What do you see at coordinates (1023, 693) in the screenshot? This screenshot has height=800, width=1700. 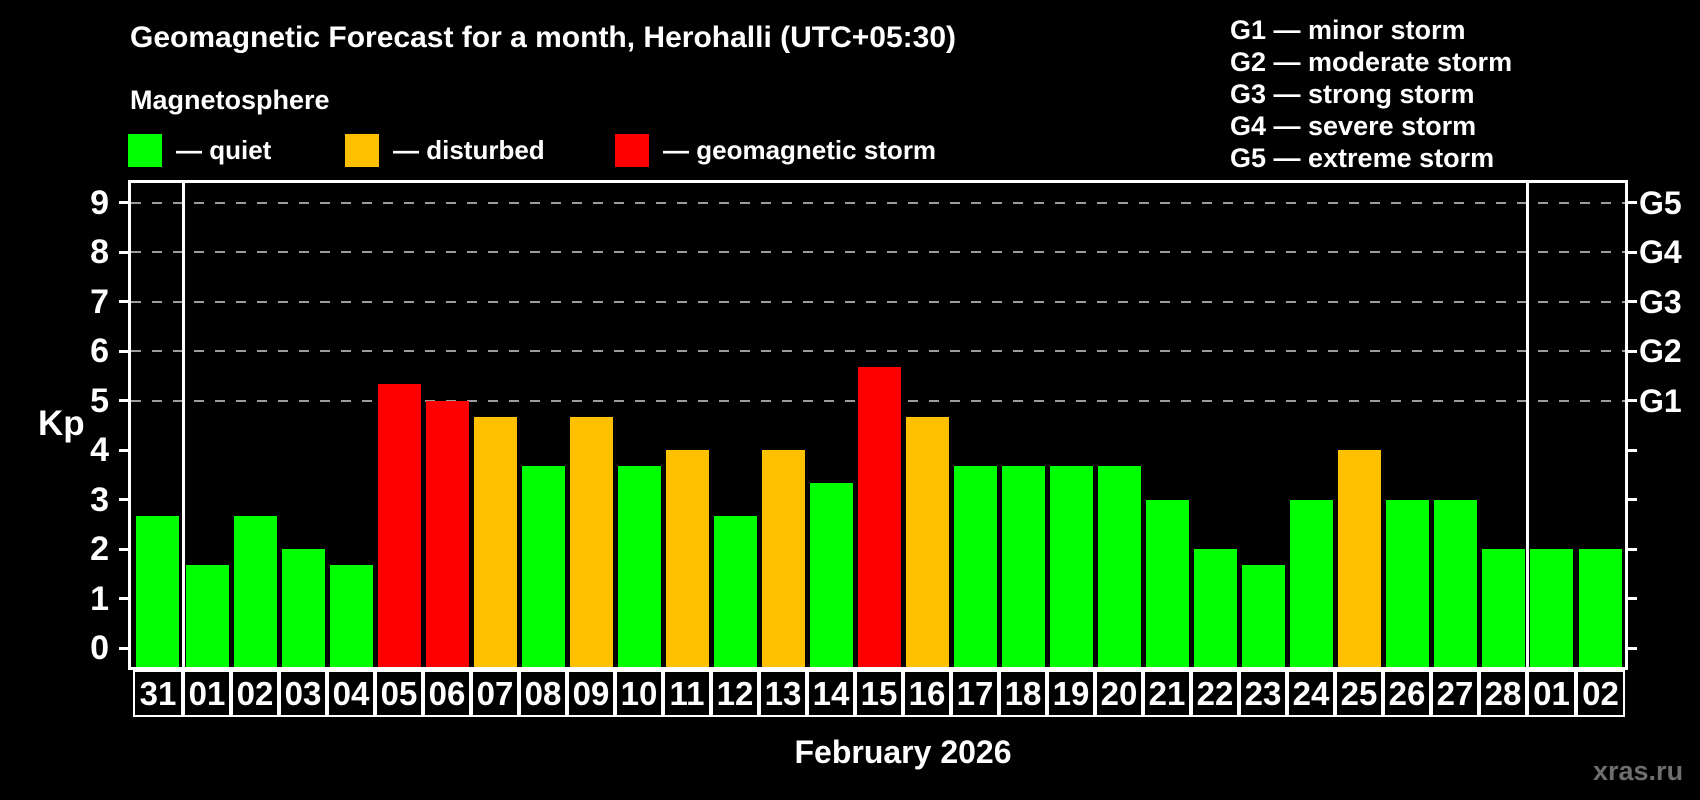 I see `date-cell-feb-18: 18` at bounding box center [1023, 693].